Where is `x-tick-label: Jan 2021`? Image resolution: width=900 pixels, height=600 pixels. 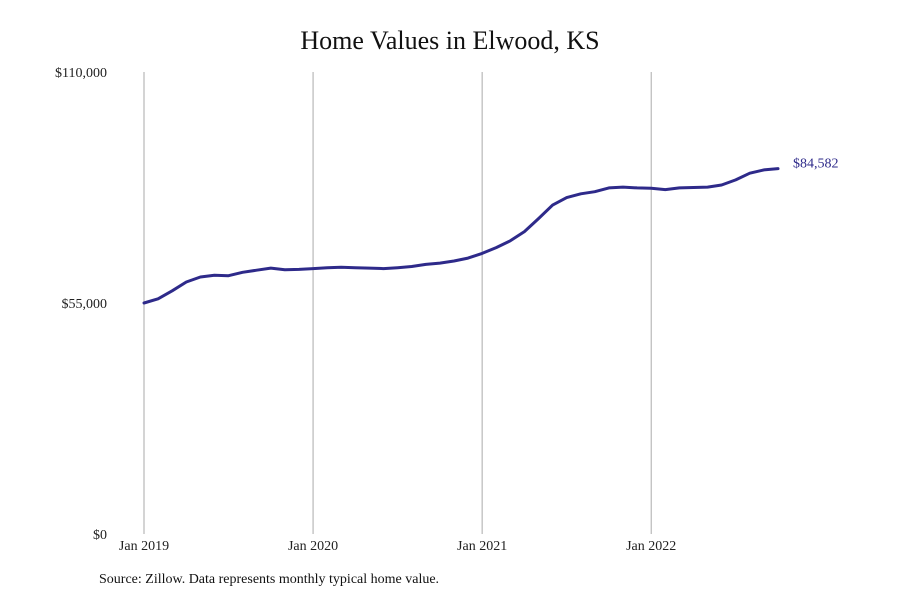
x-tick-label: Jan 2021 is located at coordinates (482, 546).